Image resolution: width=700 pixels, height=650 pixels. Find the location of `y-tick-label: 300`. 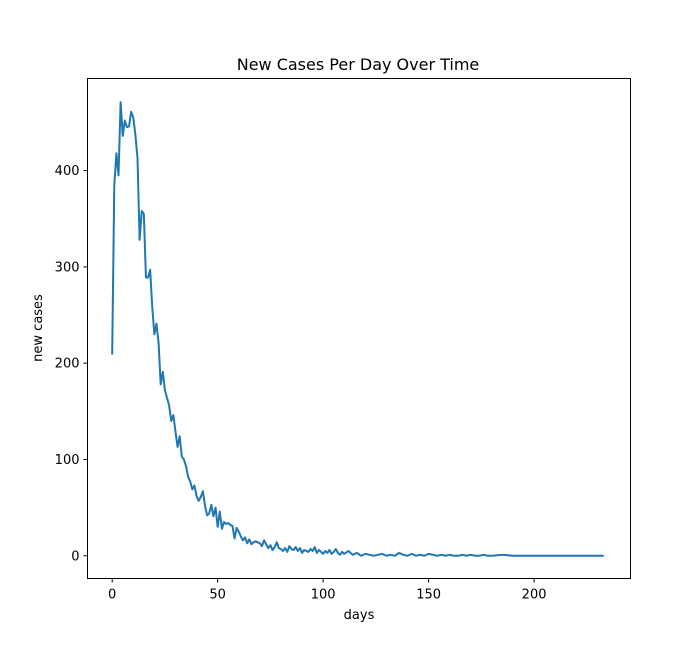

y-tick-label: 300 is located at coordinates (67, 267).